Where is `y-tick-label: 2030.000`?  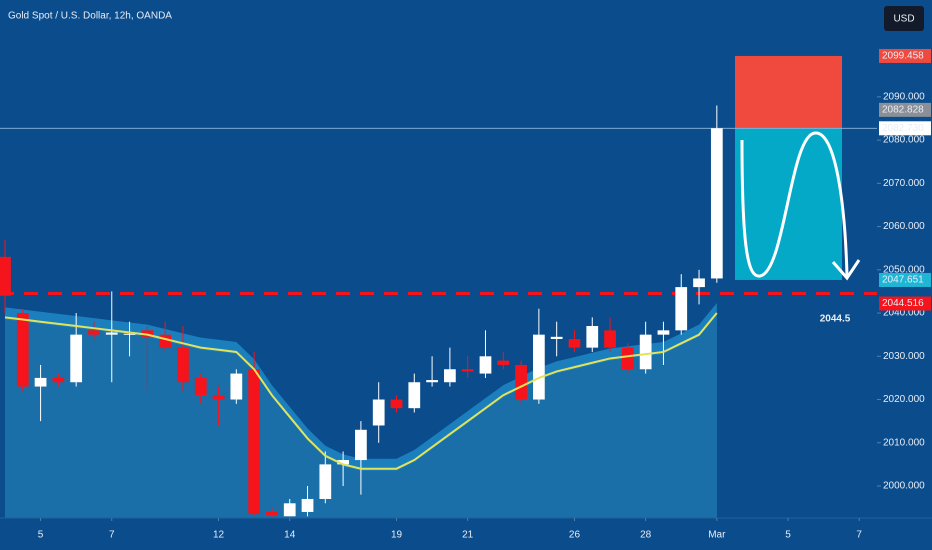
y-tick-label: 2030.000 is located at coordinates (904, 356).